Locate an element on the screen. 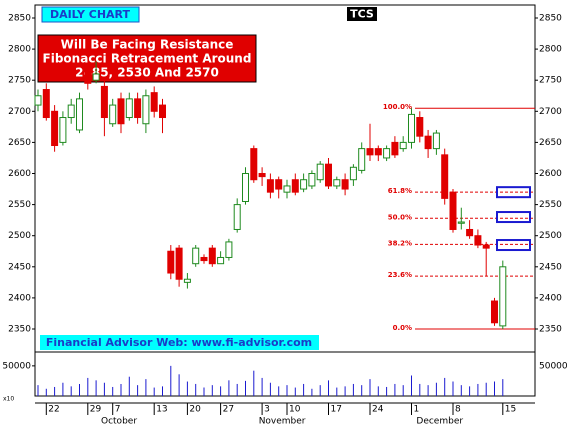 This screenshot has height=430, width=572. label-box is located at coordinates (90, 14).